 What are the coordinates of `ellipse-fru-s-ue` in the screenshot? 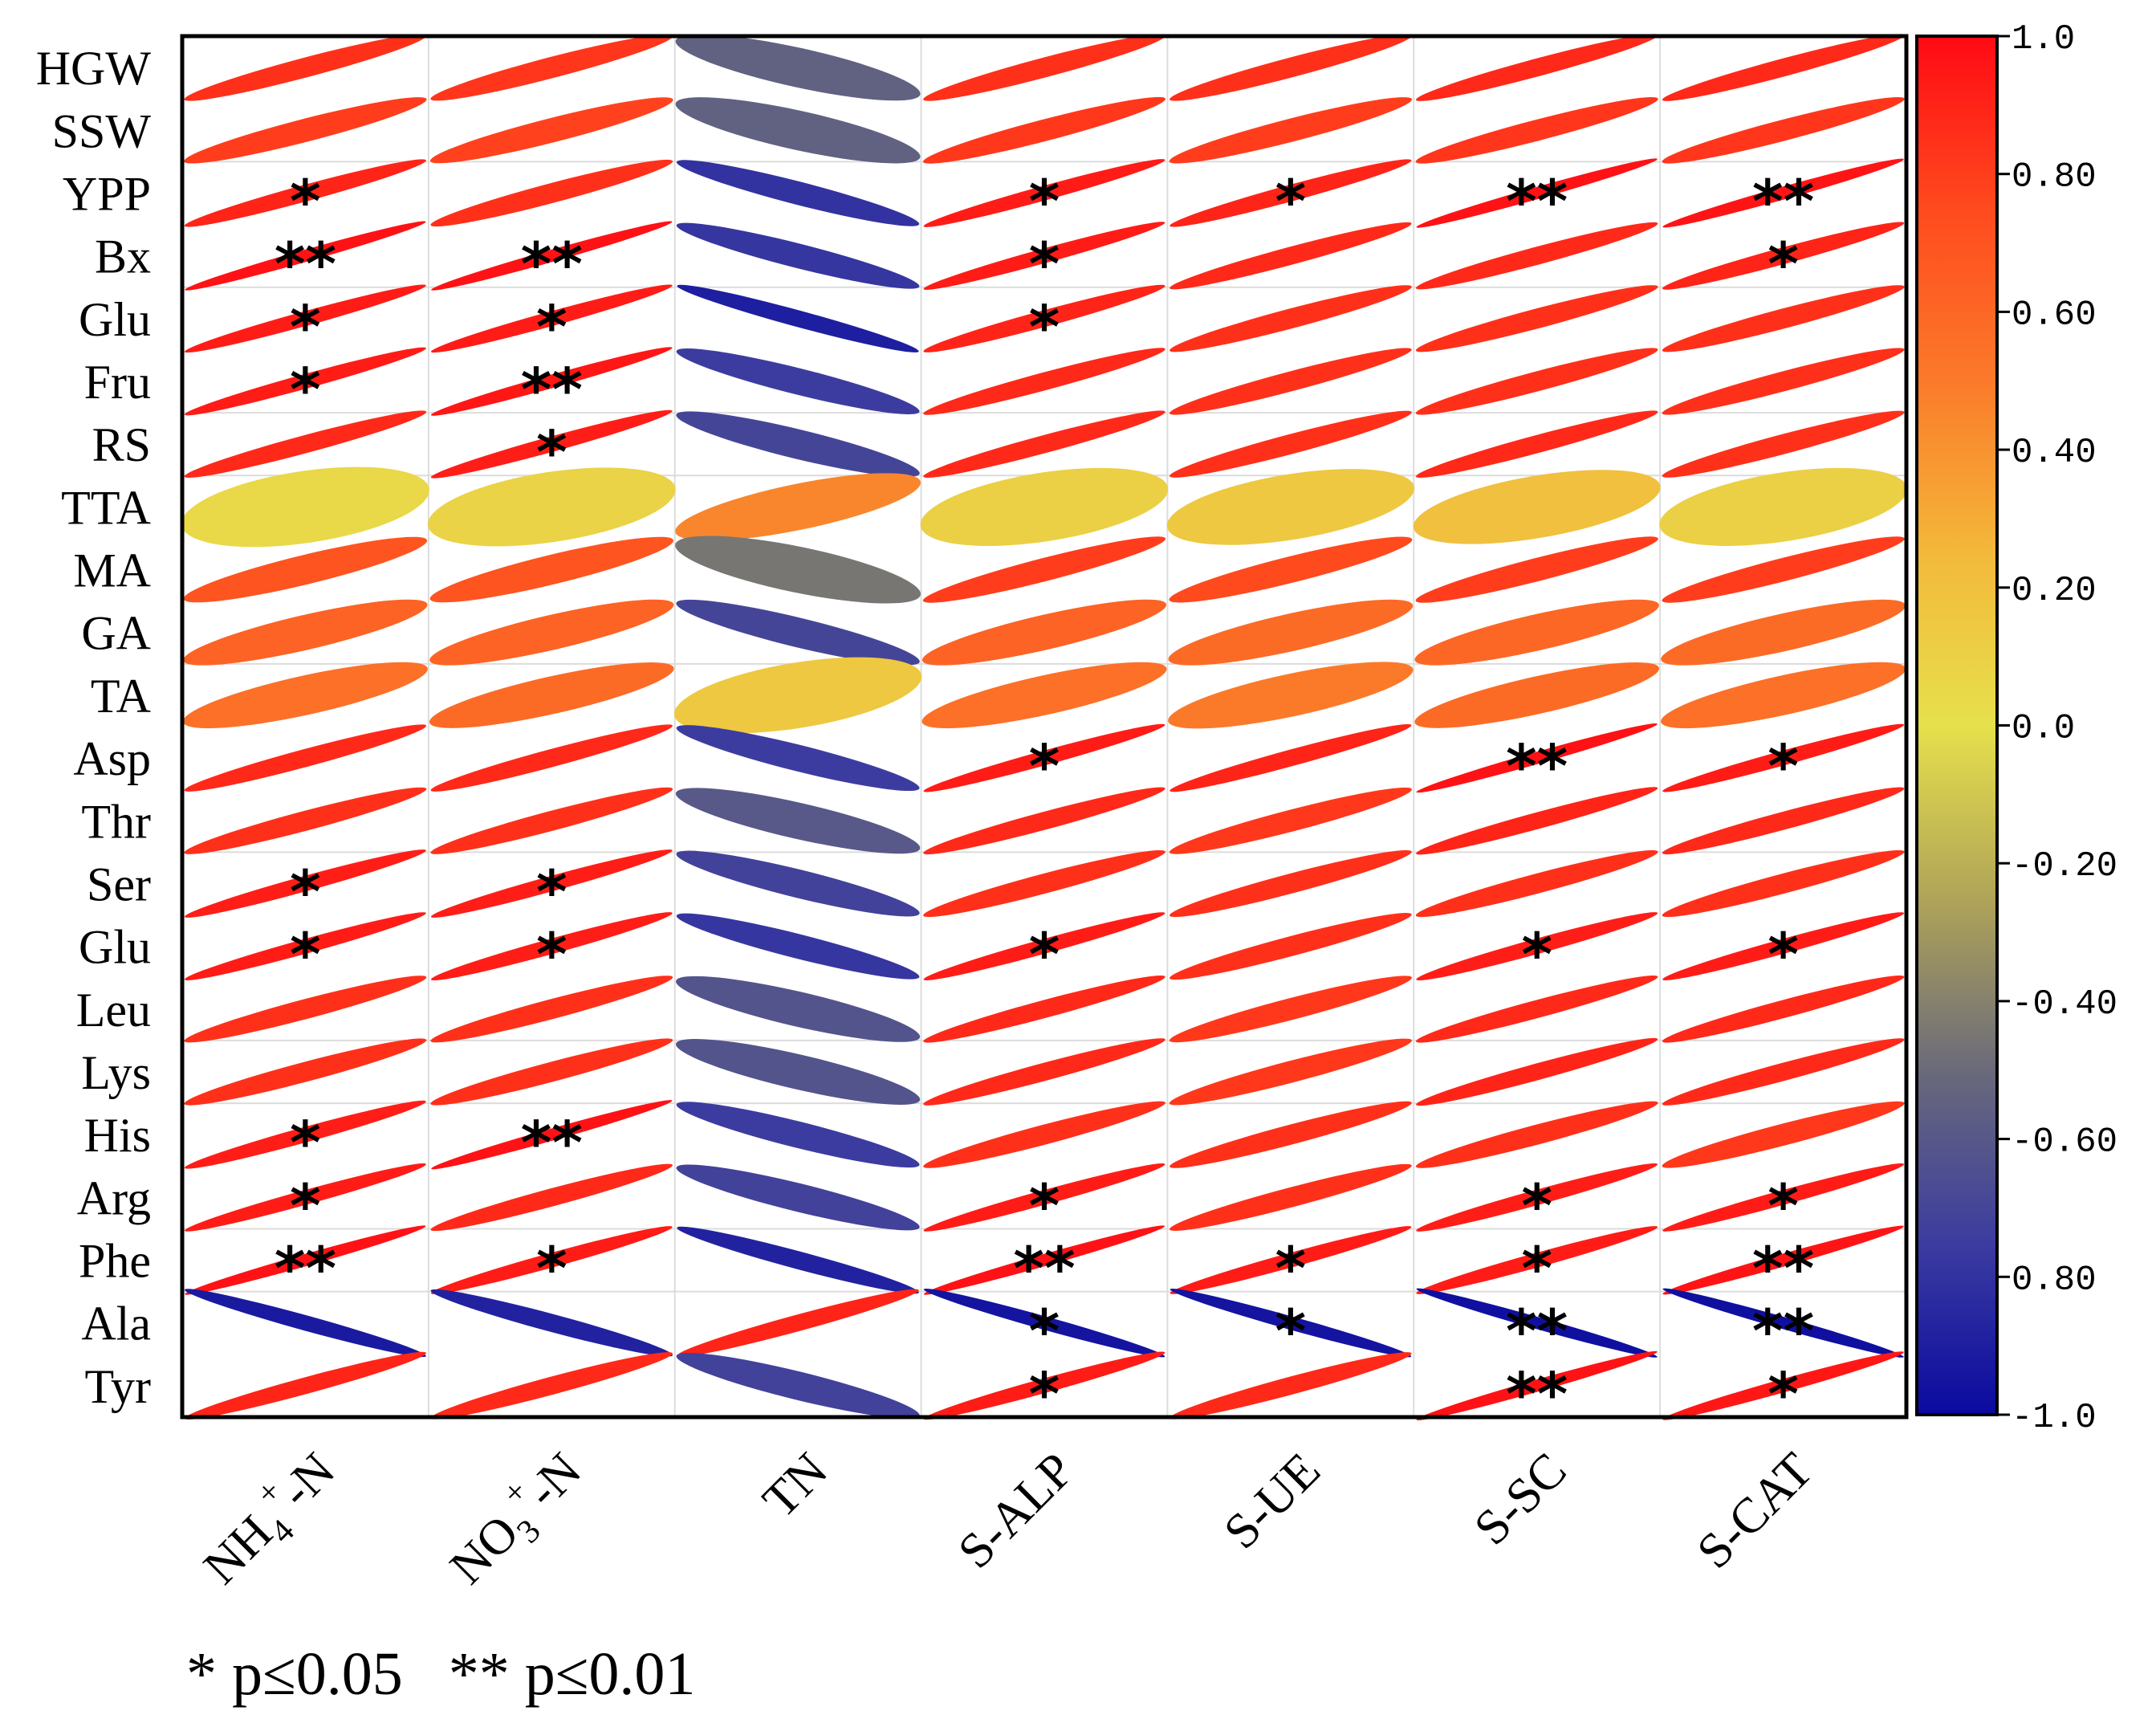 It's located at (1291, 381).